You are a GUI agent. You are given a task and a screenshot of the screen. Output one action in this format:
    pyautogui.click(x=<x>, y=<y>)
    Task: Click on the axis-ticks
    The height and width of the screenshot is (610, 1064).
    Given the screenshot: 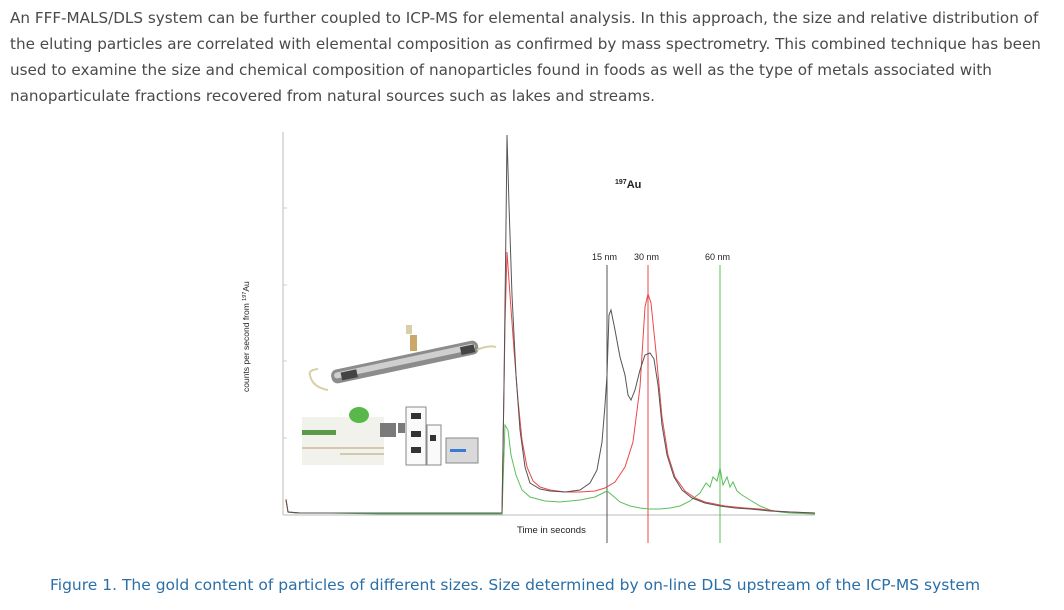 What is the action you would take?
    pyautogui.click(x=285, y=323)
    